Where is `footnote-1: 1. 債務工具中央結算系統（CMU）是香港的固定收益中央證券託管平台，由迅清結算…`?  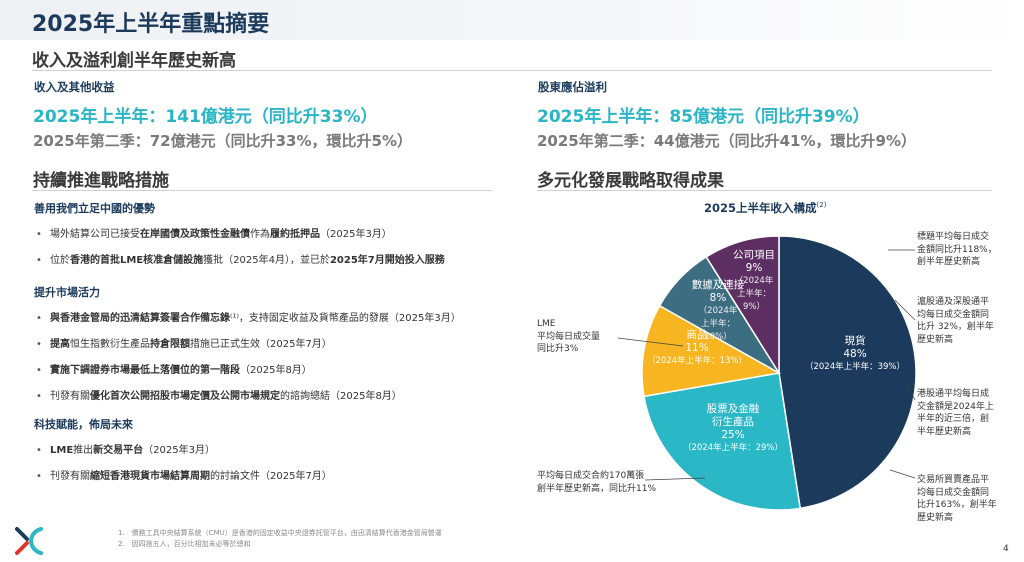 footnote-1: 1. 債務工具中央結算系統（CMU）是香港的固定收益中央證券託管平台，由迅清結算… is located at coordinates (280, 533).